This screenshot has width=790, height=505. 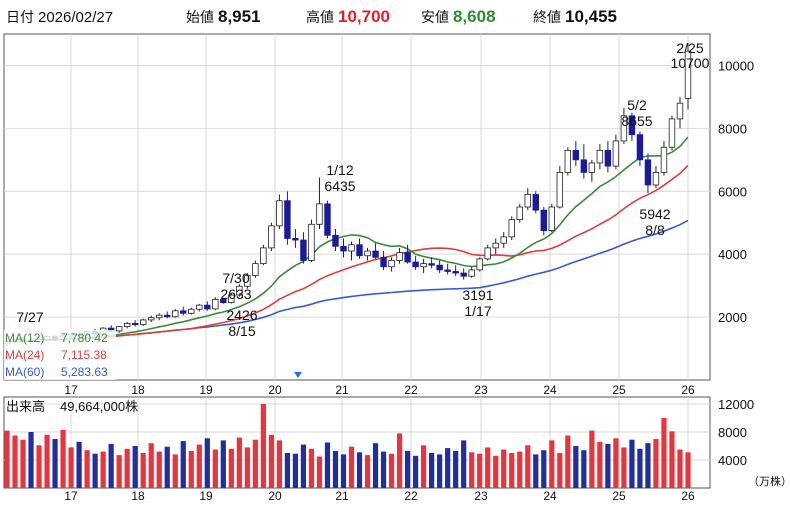 I want to click on open-label: 始値, so click(x=200, y=17).